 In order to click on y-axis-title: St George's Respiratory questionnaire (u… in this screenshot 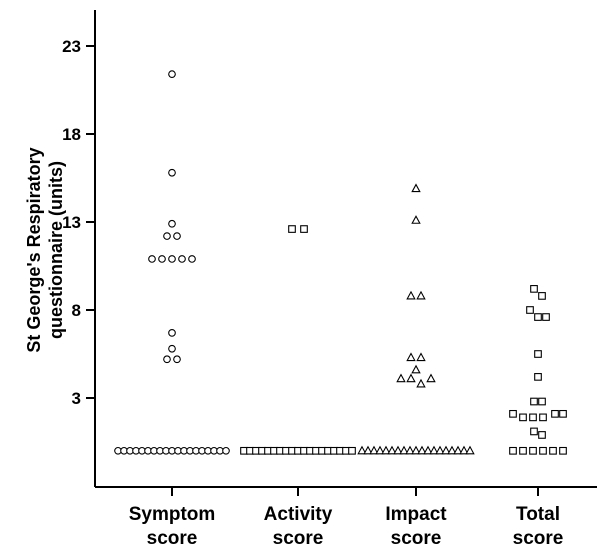, I will do `click(45, 249)`.